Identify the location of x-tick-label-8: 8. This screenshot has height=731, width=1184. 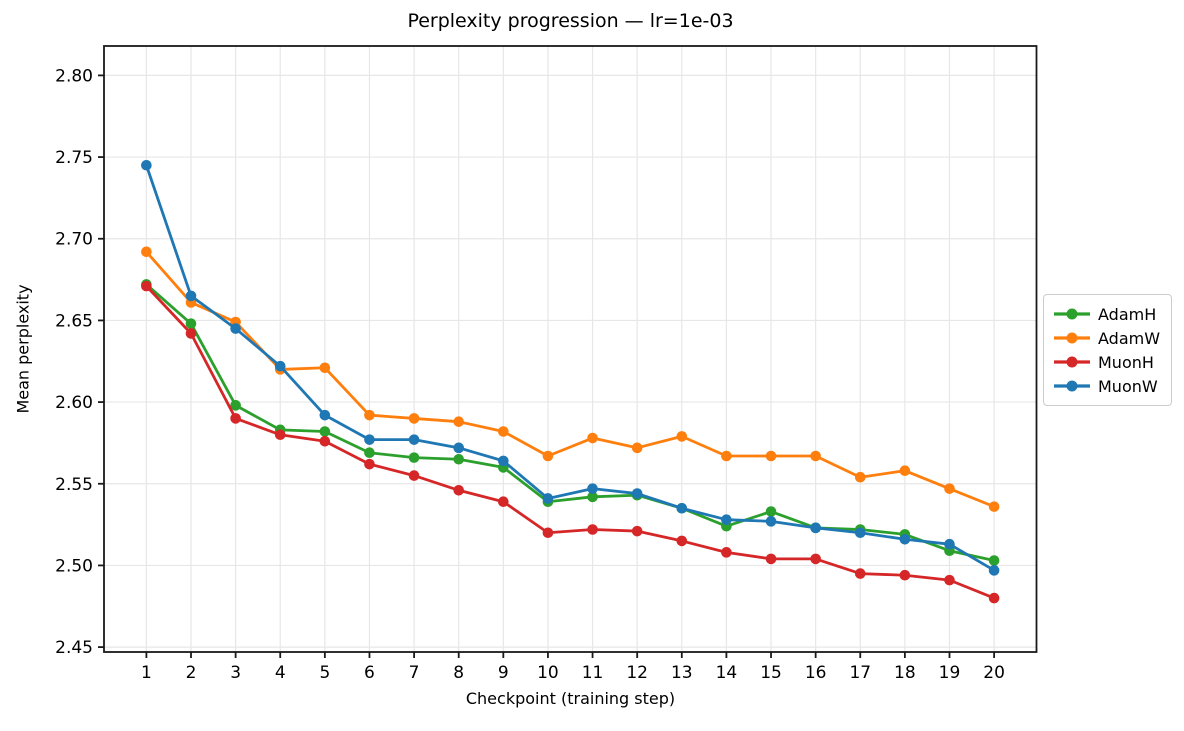
(458, 673).